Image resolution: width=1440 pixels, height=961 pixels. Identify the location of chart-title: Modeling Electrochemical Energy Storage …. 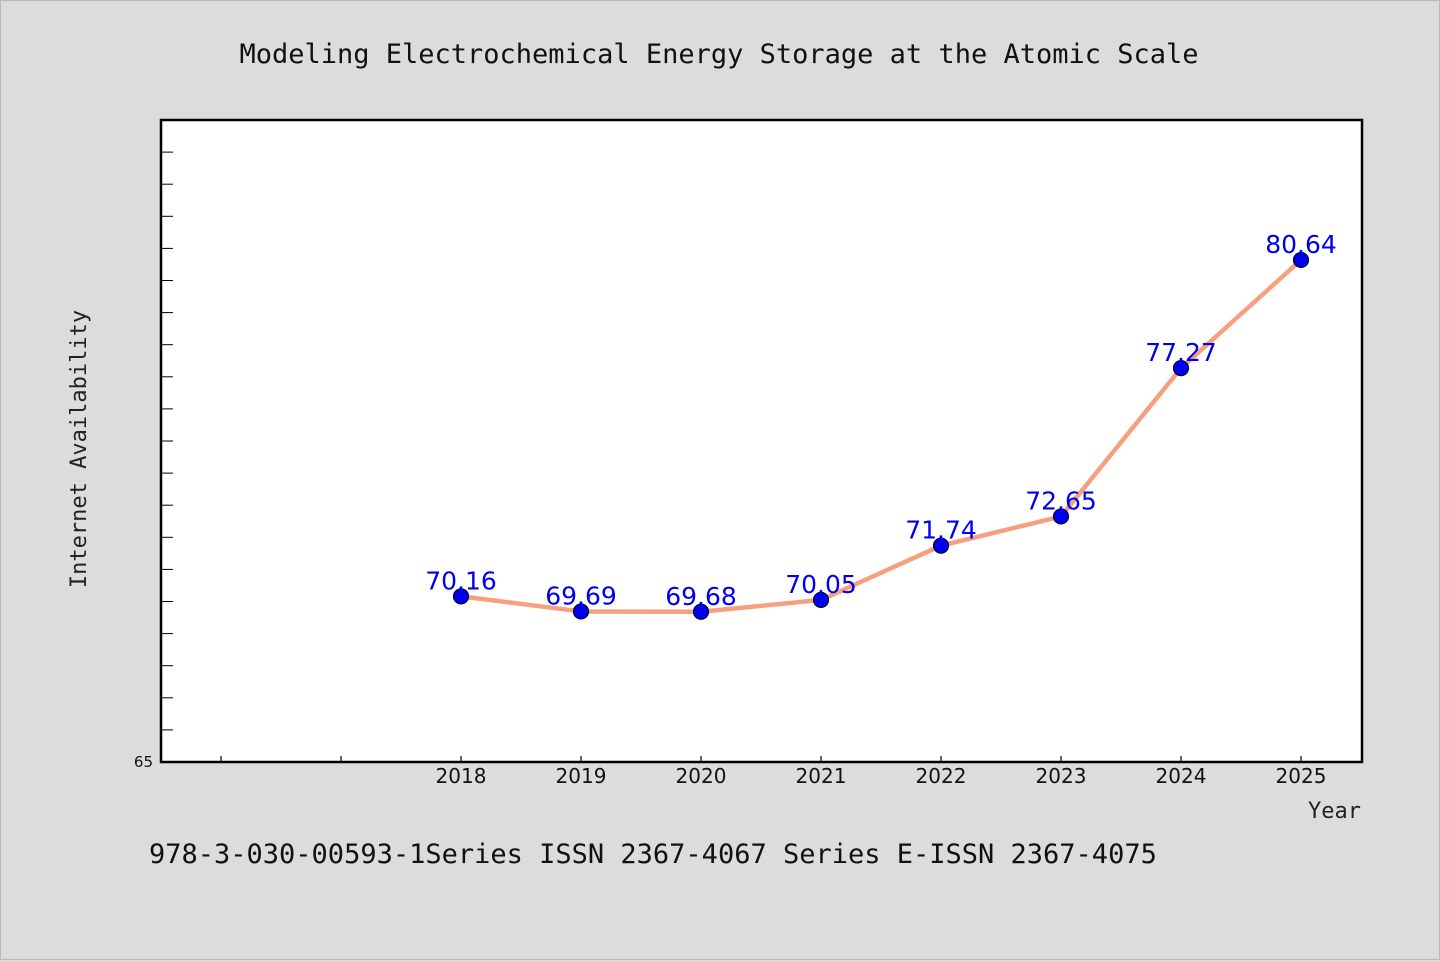
(718, 54).